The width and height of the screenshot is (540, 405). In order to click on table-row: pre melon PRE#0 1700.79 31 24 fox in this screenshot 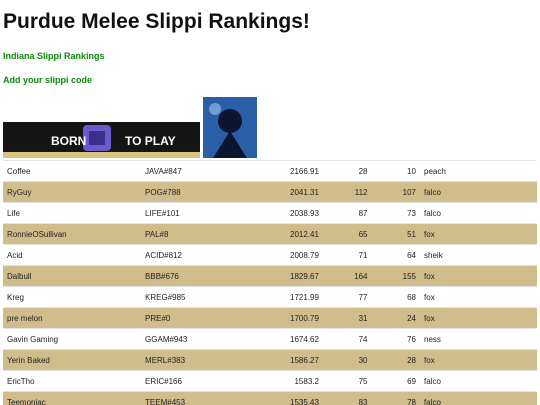, I will do `click(270, 318)`.